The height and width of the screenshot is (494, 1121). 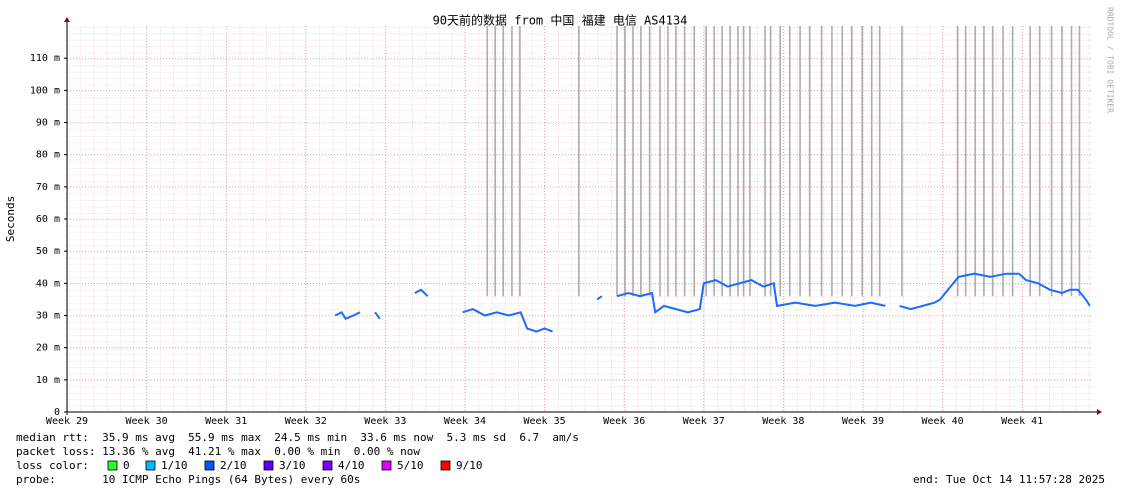 I want to click on x-tick-label: Week 39, so click(x=863, y=421).